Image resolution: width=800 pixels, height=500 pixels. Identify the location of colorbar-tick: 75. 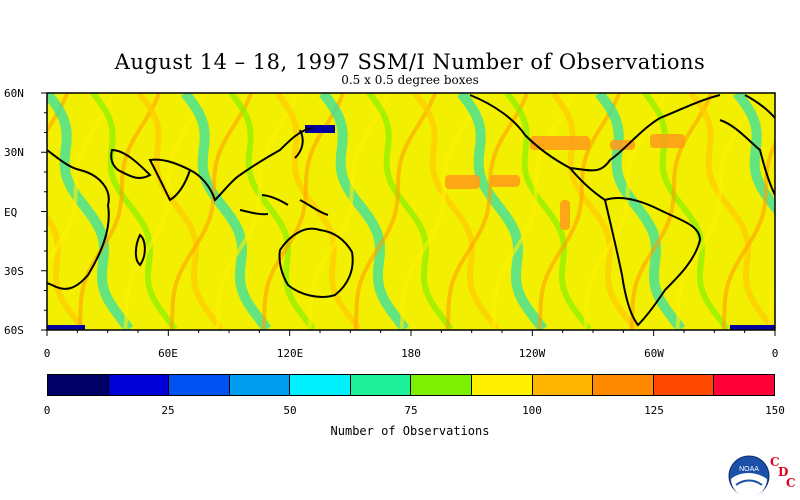
(411, 410).